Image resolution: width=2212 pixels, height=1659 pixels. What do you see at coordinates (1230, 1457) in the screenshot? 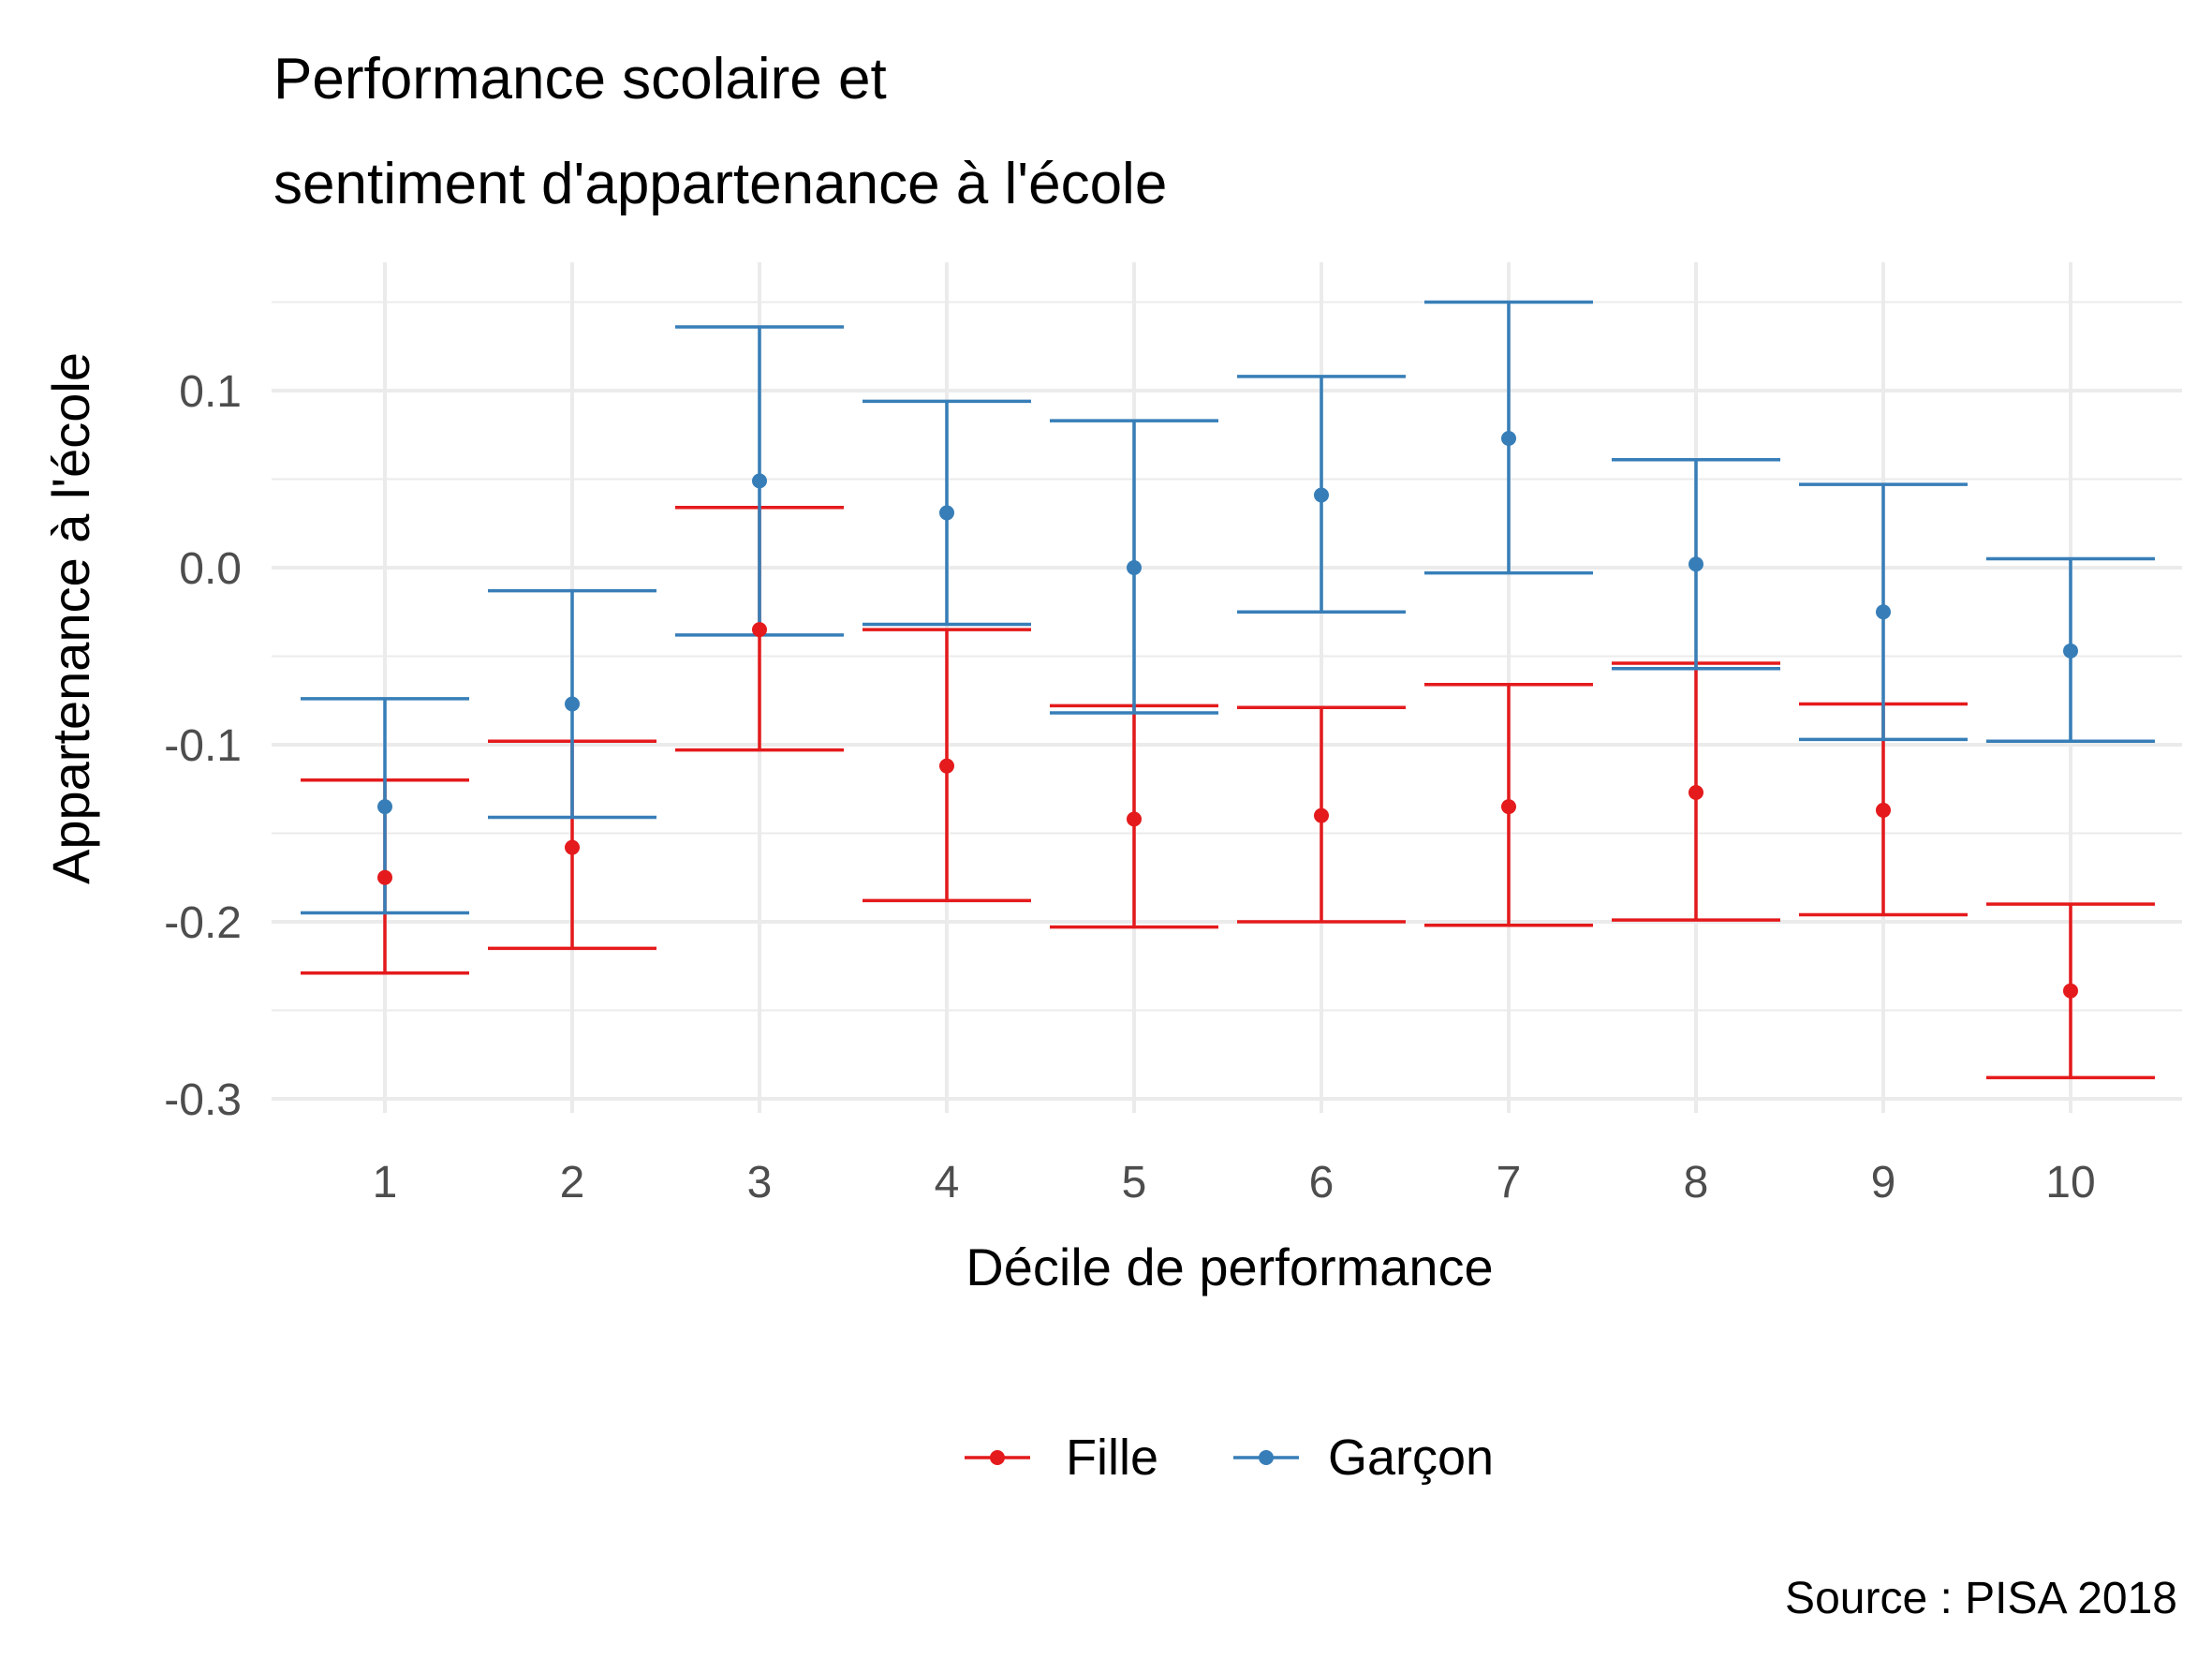
I see `legend: Fille Garçon` at bounding box center [1230, 1457].